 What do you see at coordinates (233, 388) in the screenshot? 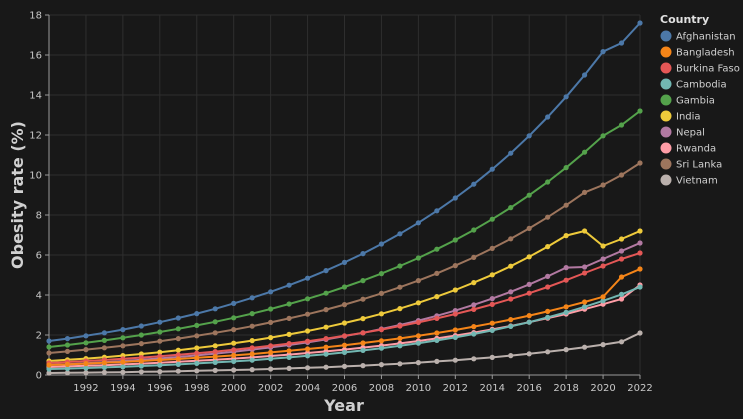
I see `x-tick-label: 2000` at bounding box center [233, 388].